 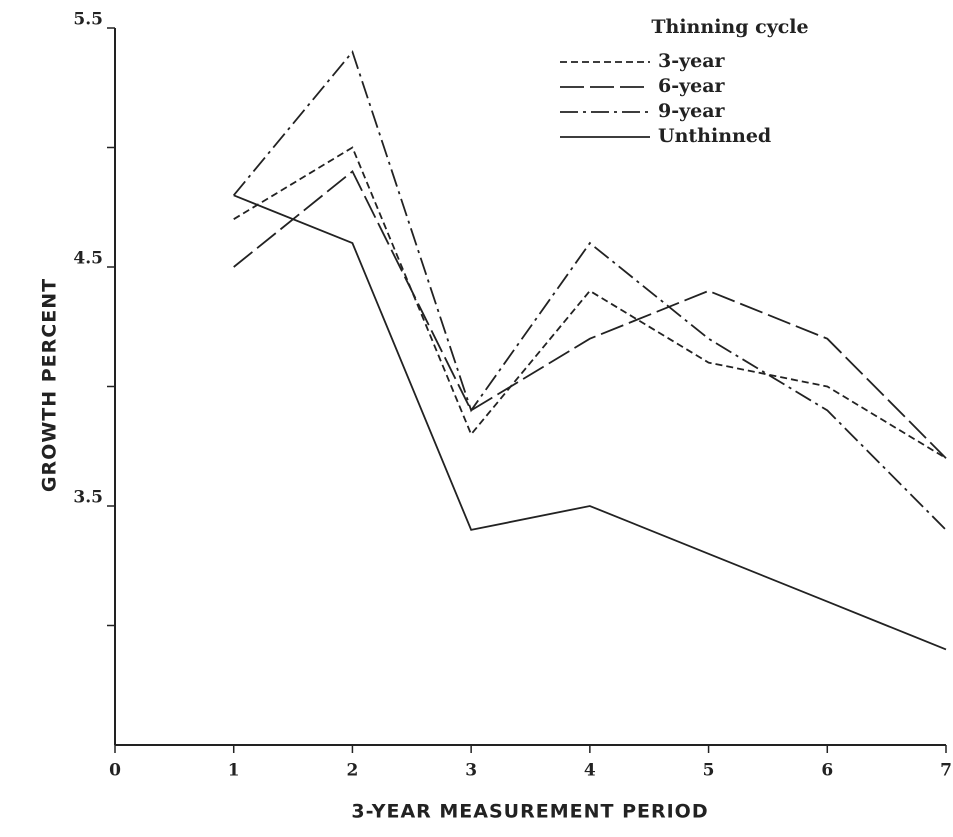 I want to click on x-tick-label: 1, so click(x=234, y=771).